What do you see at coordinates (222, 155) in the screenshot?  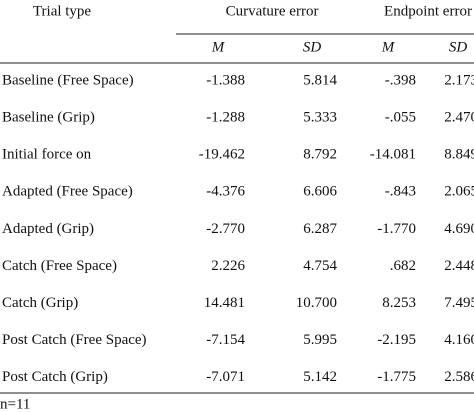 I see `cell: -19.462` at bounding box center [222, 155].